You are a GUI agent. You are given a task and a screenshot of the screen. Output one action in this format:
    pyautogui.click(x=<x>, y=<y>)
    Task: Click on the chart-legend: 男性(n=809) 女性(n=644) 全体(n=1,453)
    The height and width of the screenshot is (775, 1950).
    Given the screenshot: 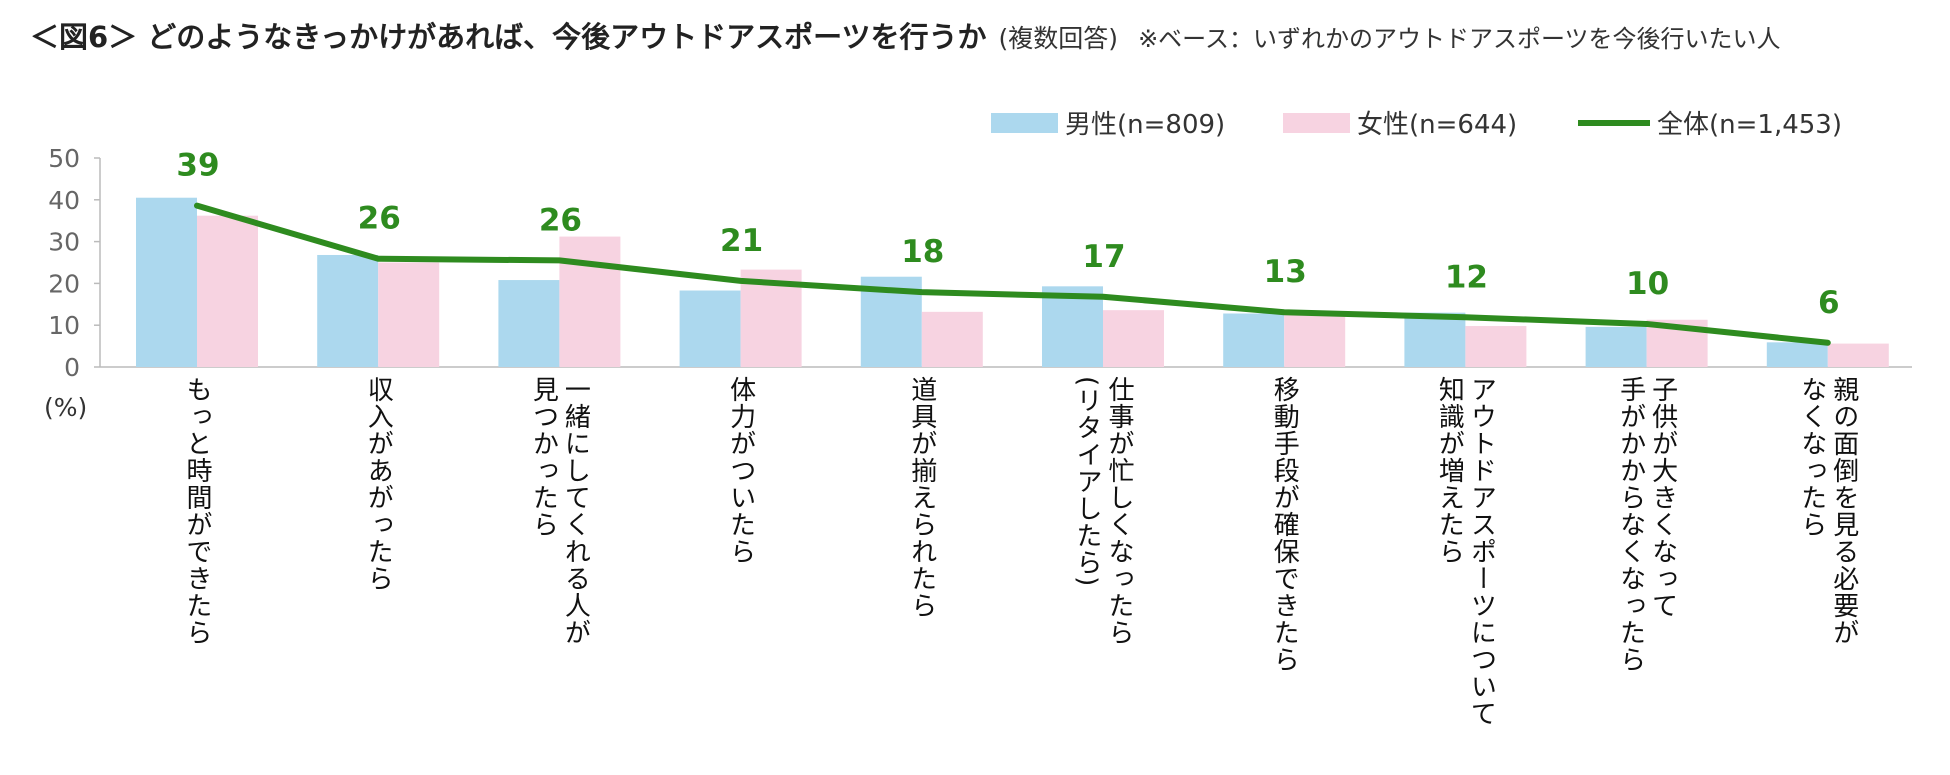 What is the action you would take?
    pyautogui.click(x=1416, y=125)
    